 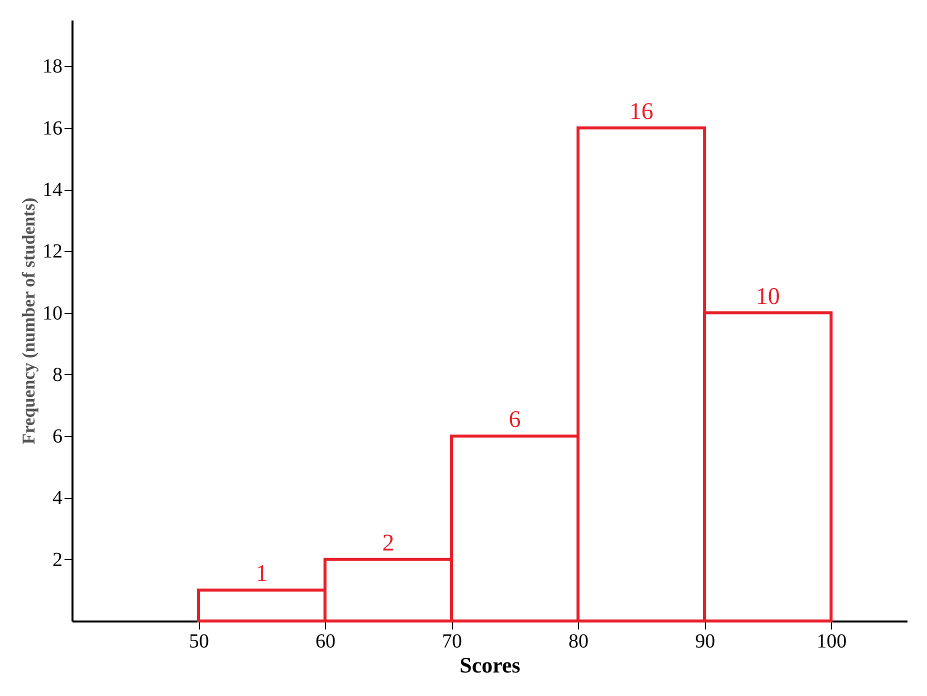 I want to click on y-tick-label: 14, so click(x=52, y=190).